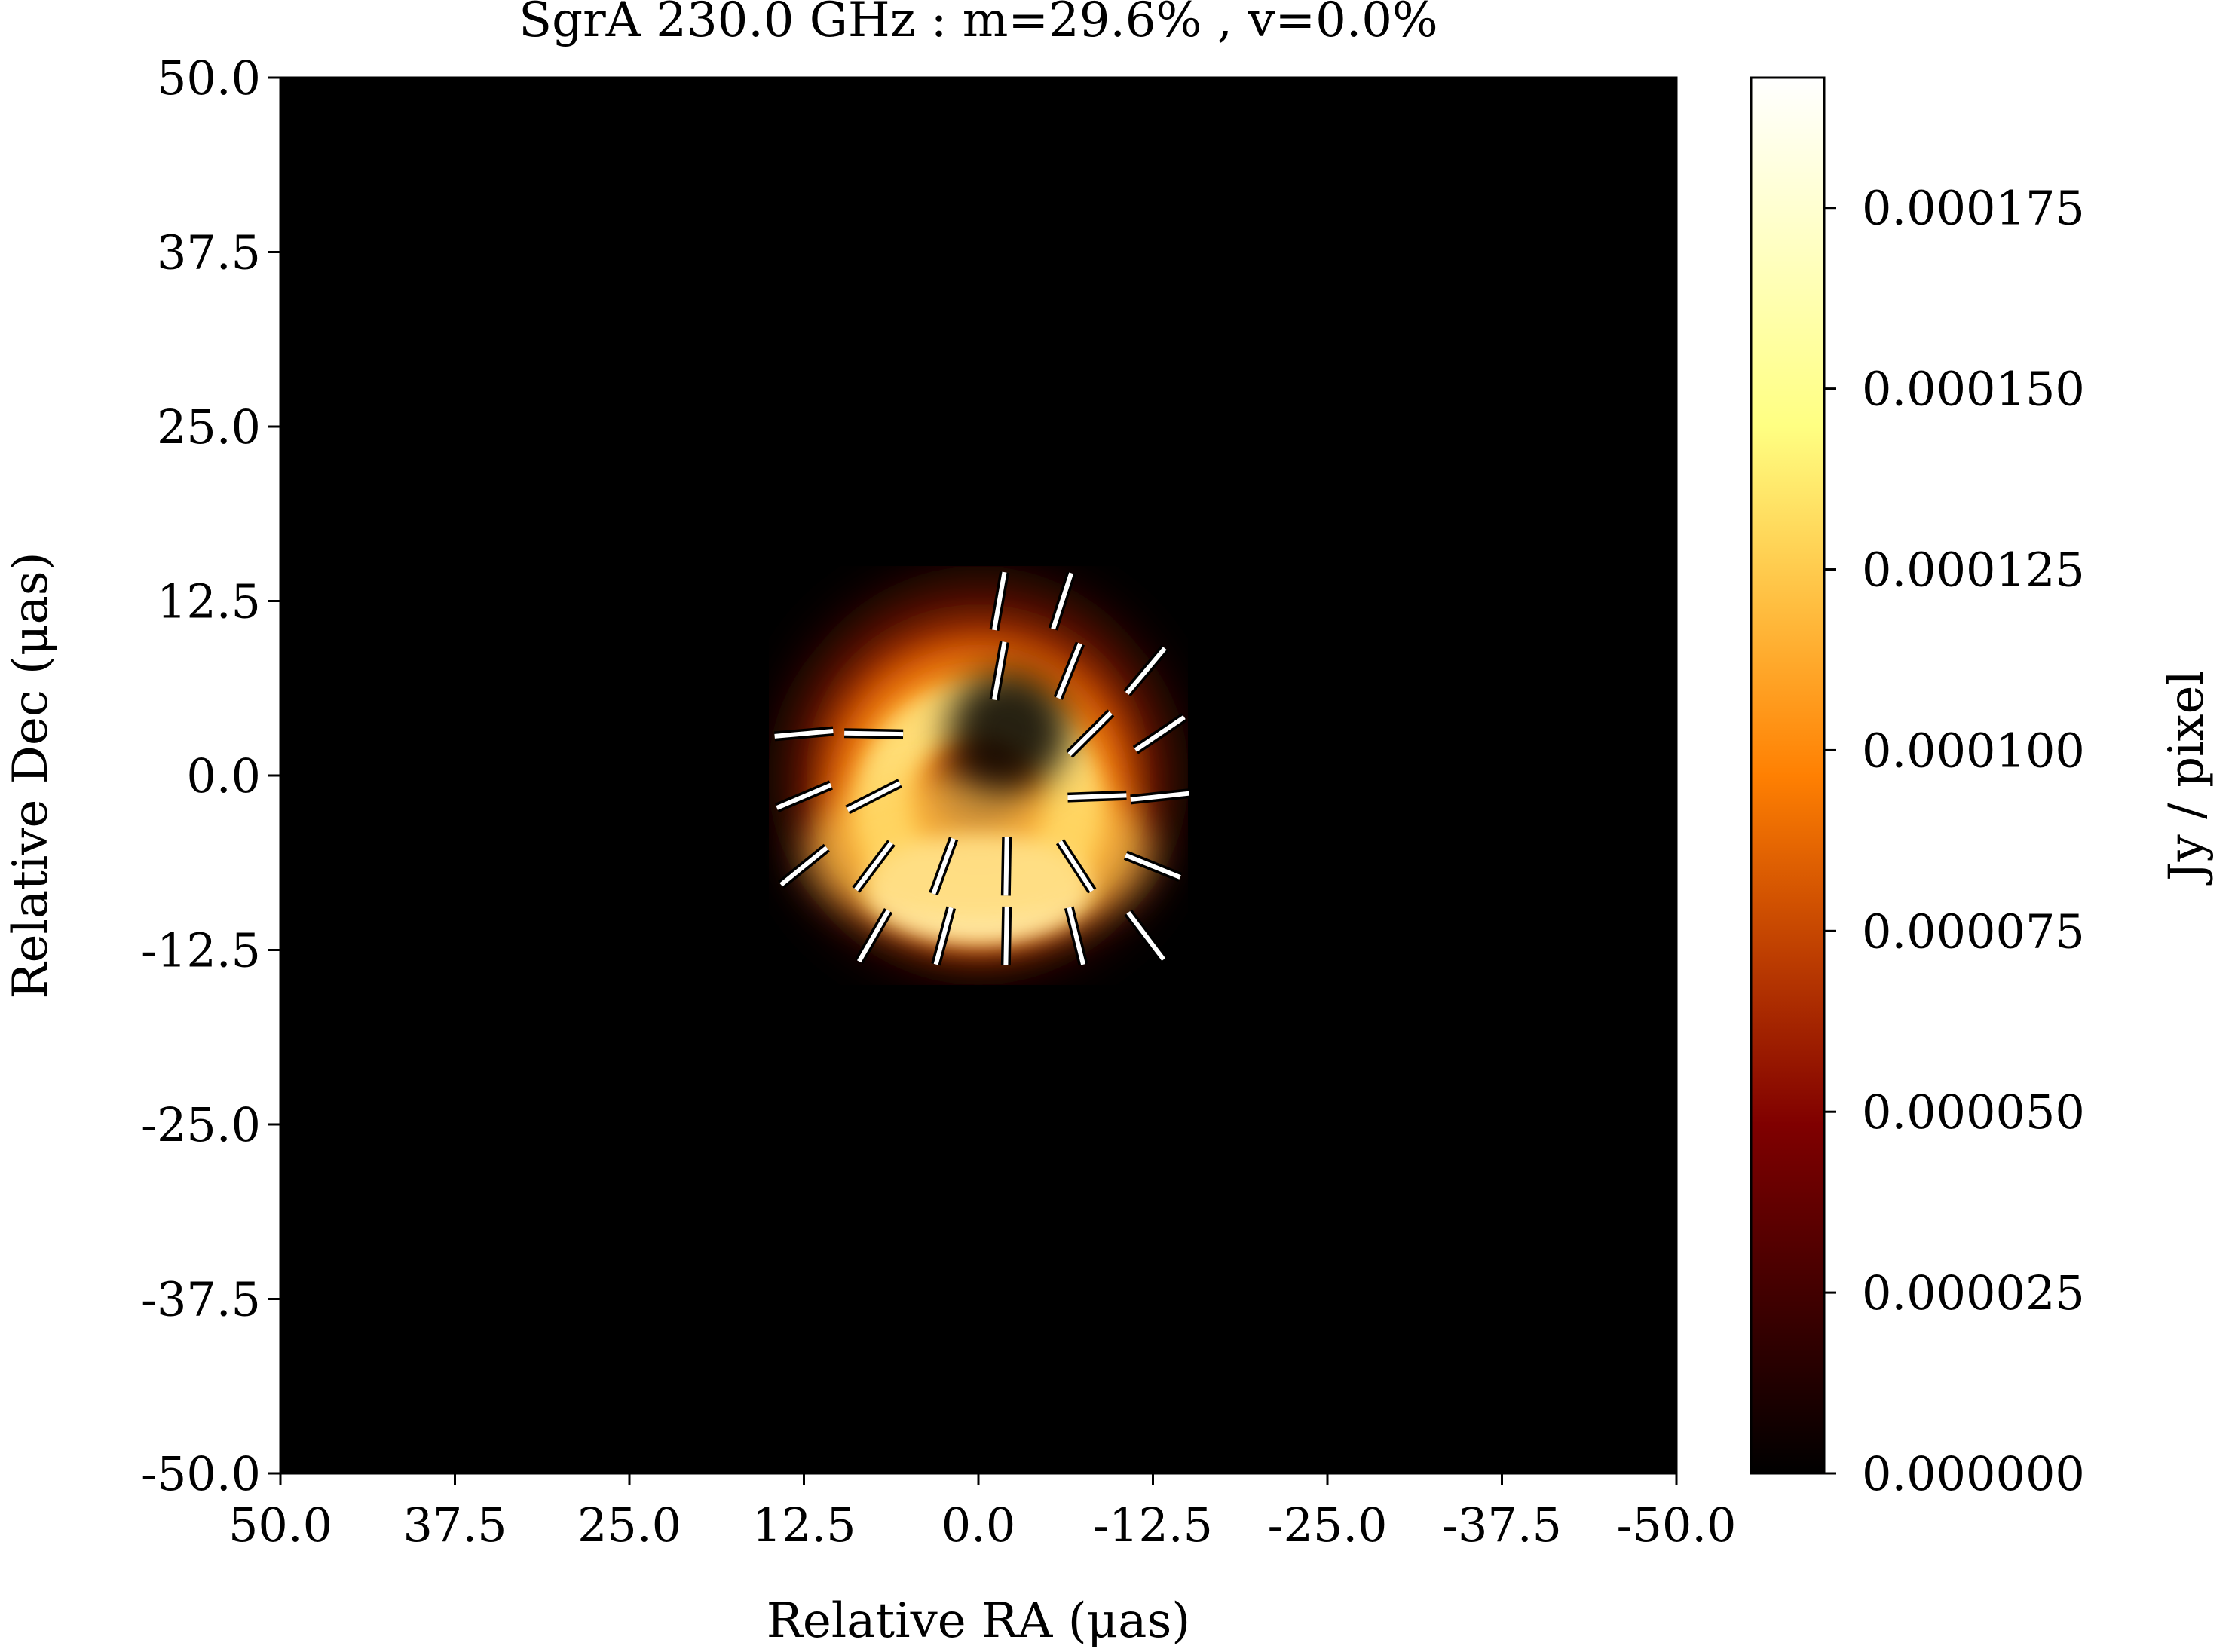  Describe the element at coordinates (201, 1300) in the screenshot. I see `y-tick-label: -37.5` at that location.